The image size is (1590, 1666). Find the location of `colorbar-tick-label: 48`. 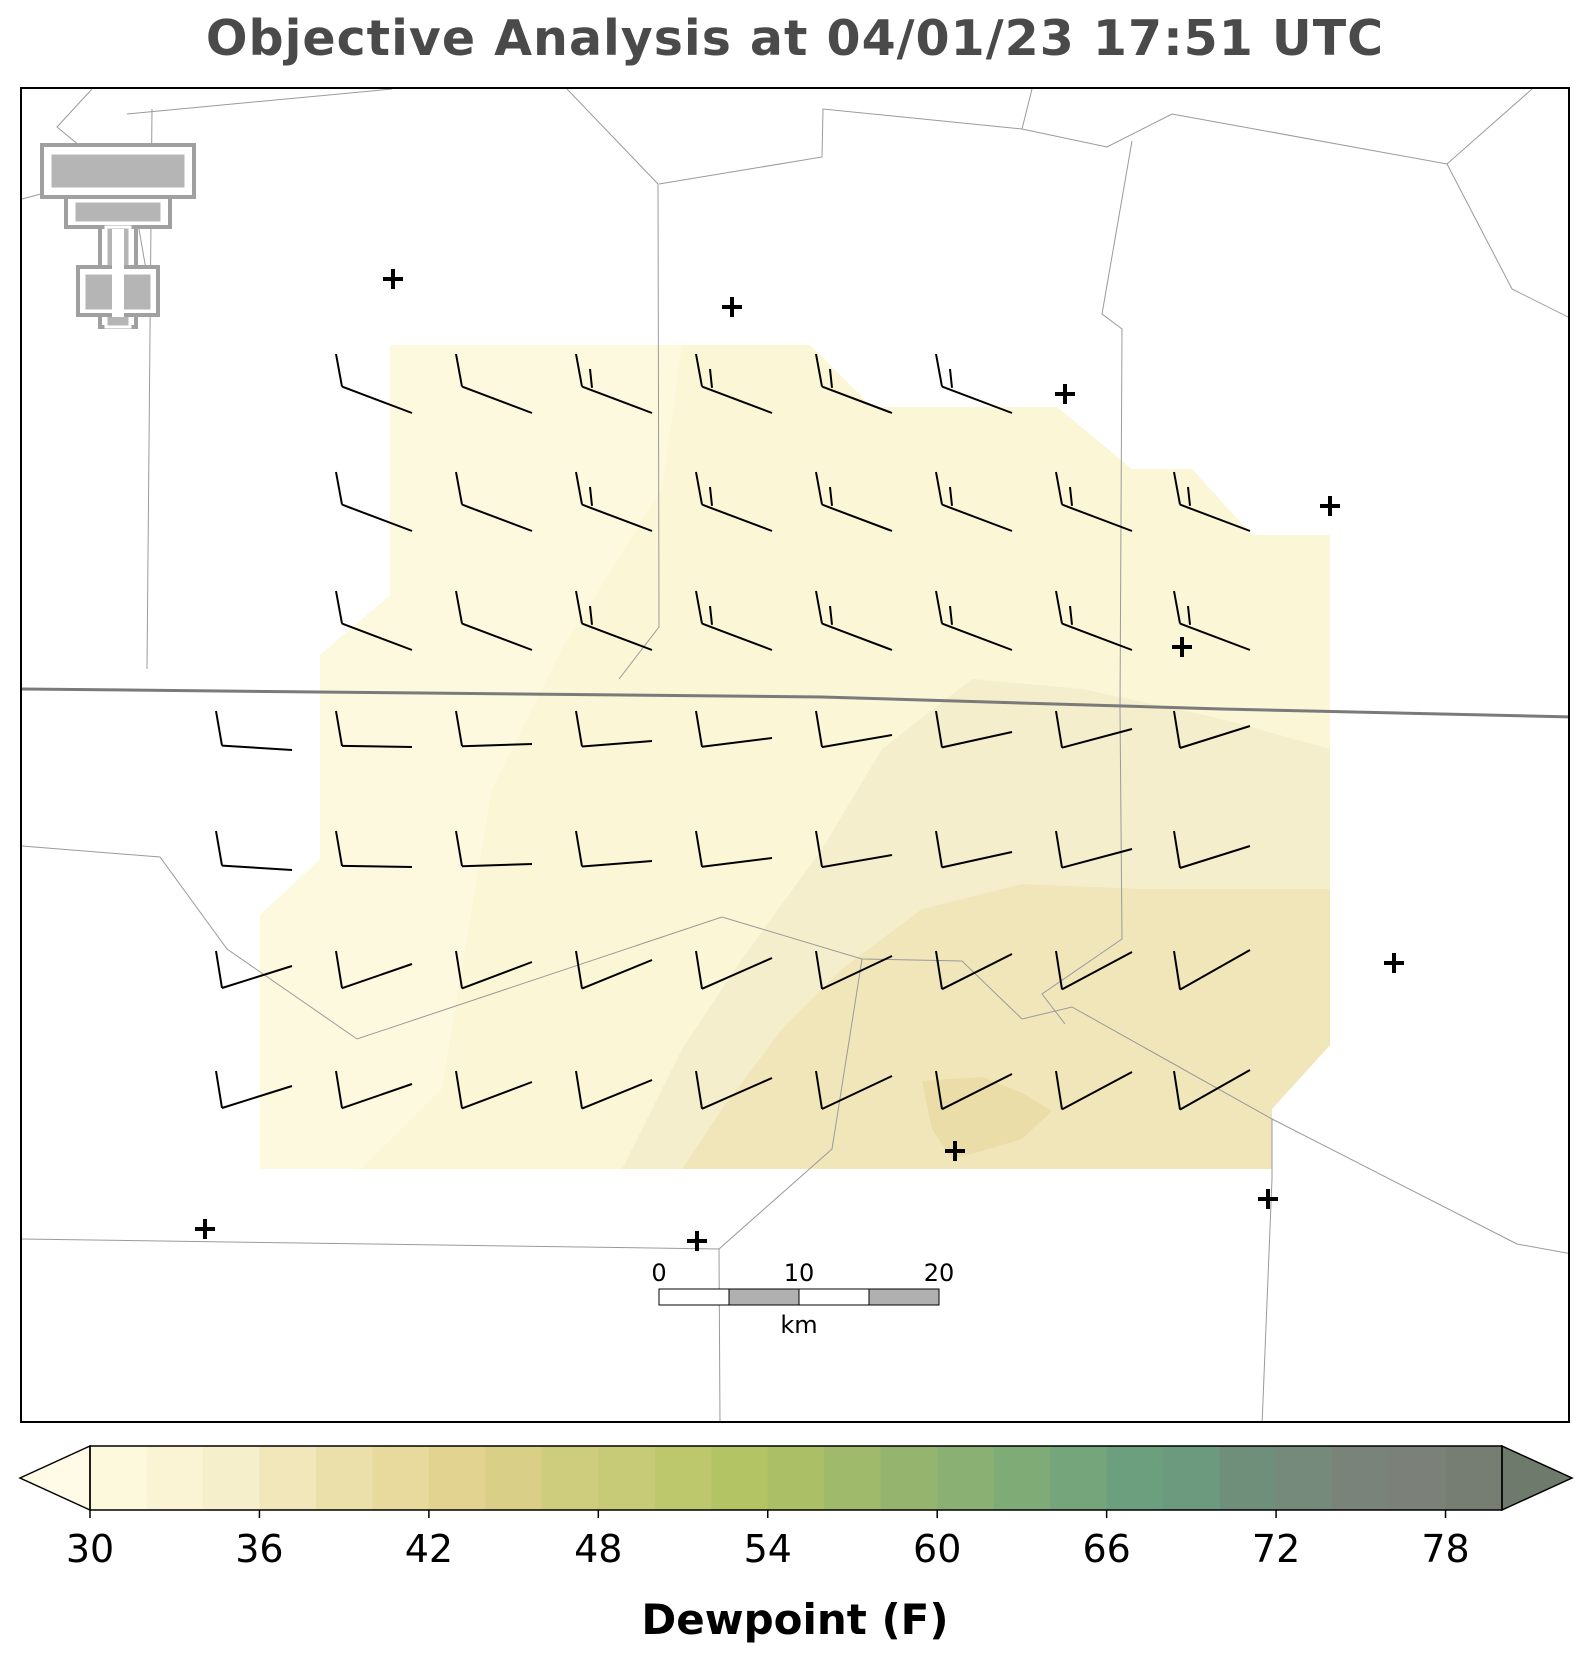

colorbar-tick-label: 48 is located at coordinates (598, 1549).